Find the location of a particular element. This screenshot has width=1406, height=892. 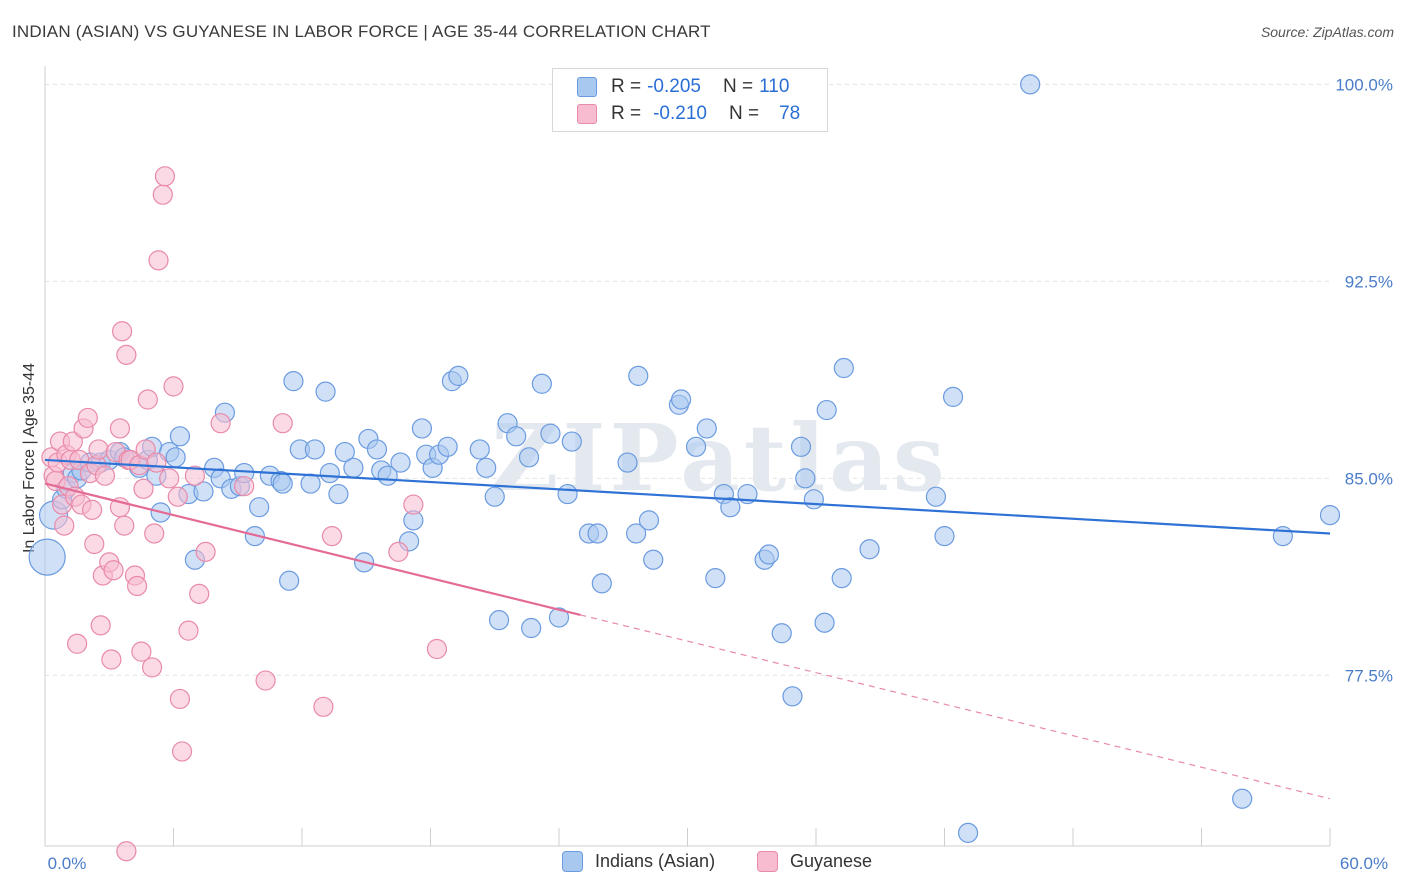

legend-item-guyanese: Guyanese is located at coordinates (814, 861).